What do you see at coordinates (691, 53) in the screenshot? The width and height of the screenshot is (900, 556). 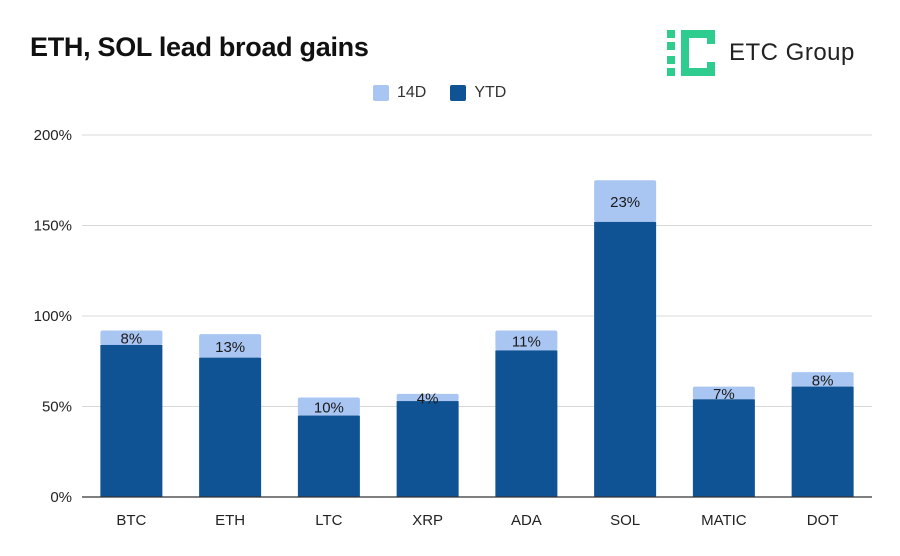 I see `etc-group-logo-icon` at bounding box center [691, 53].